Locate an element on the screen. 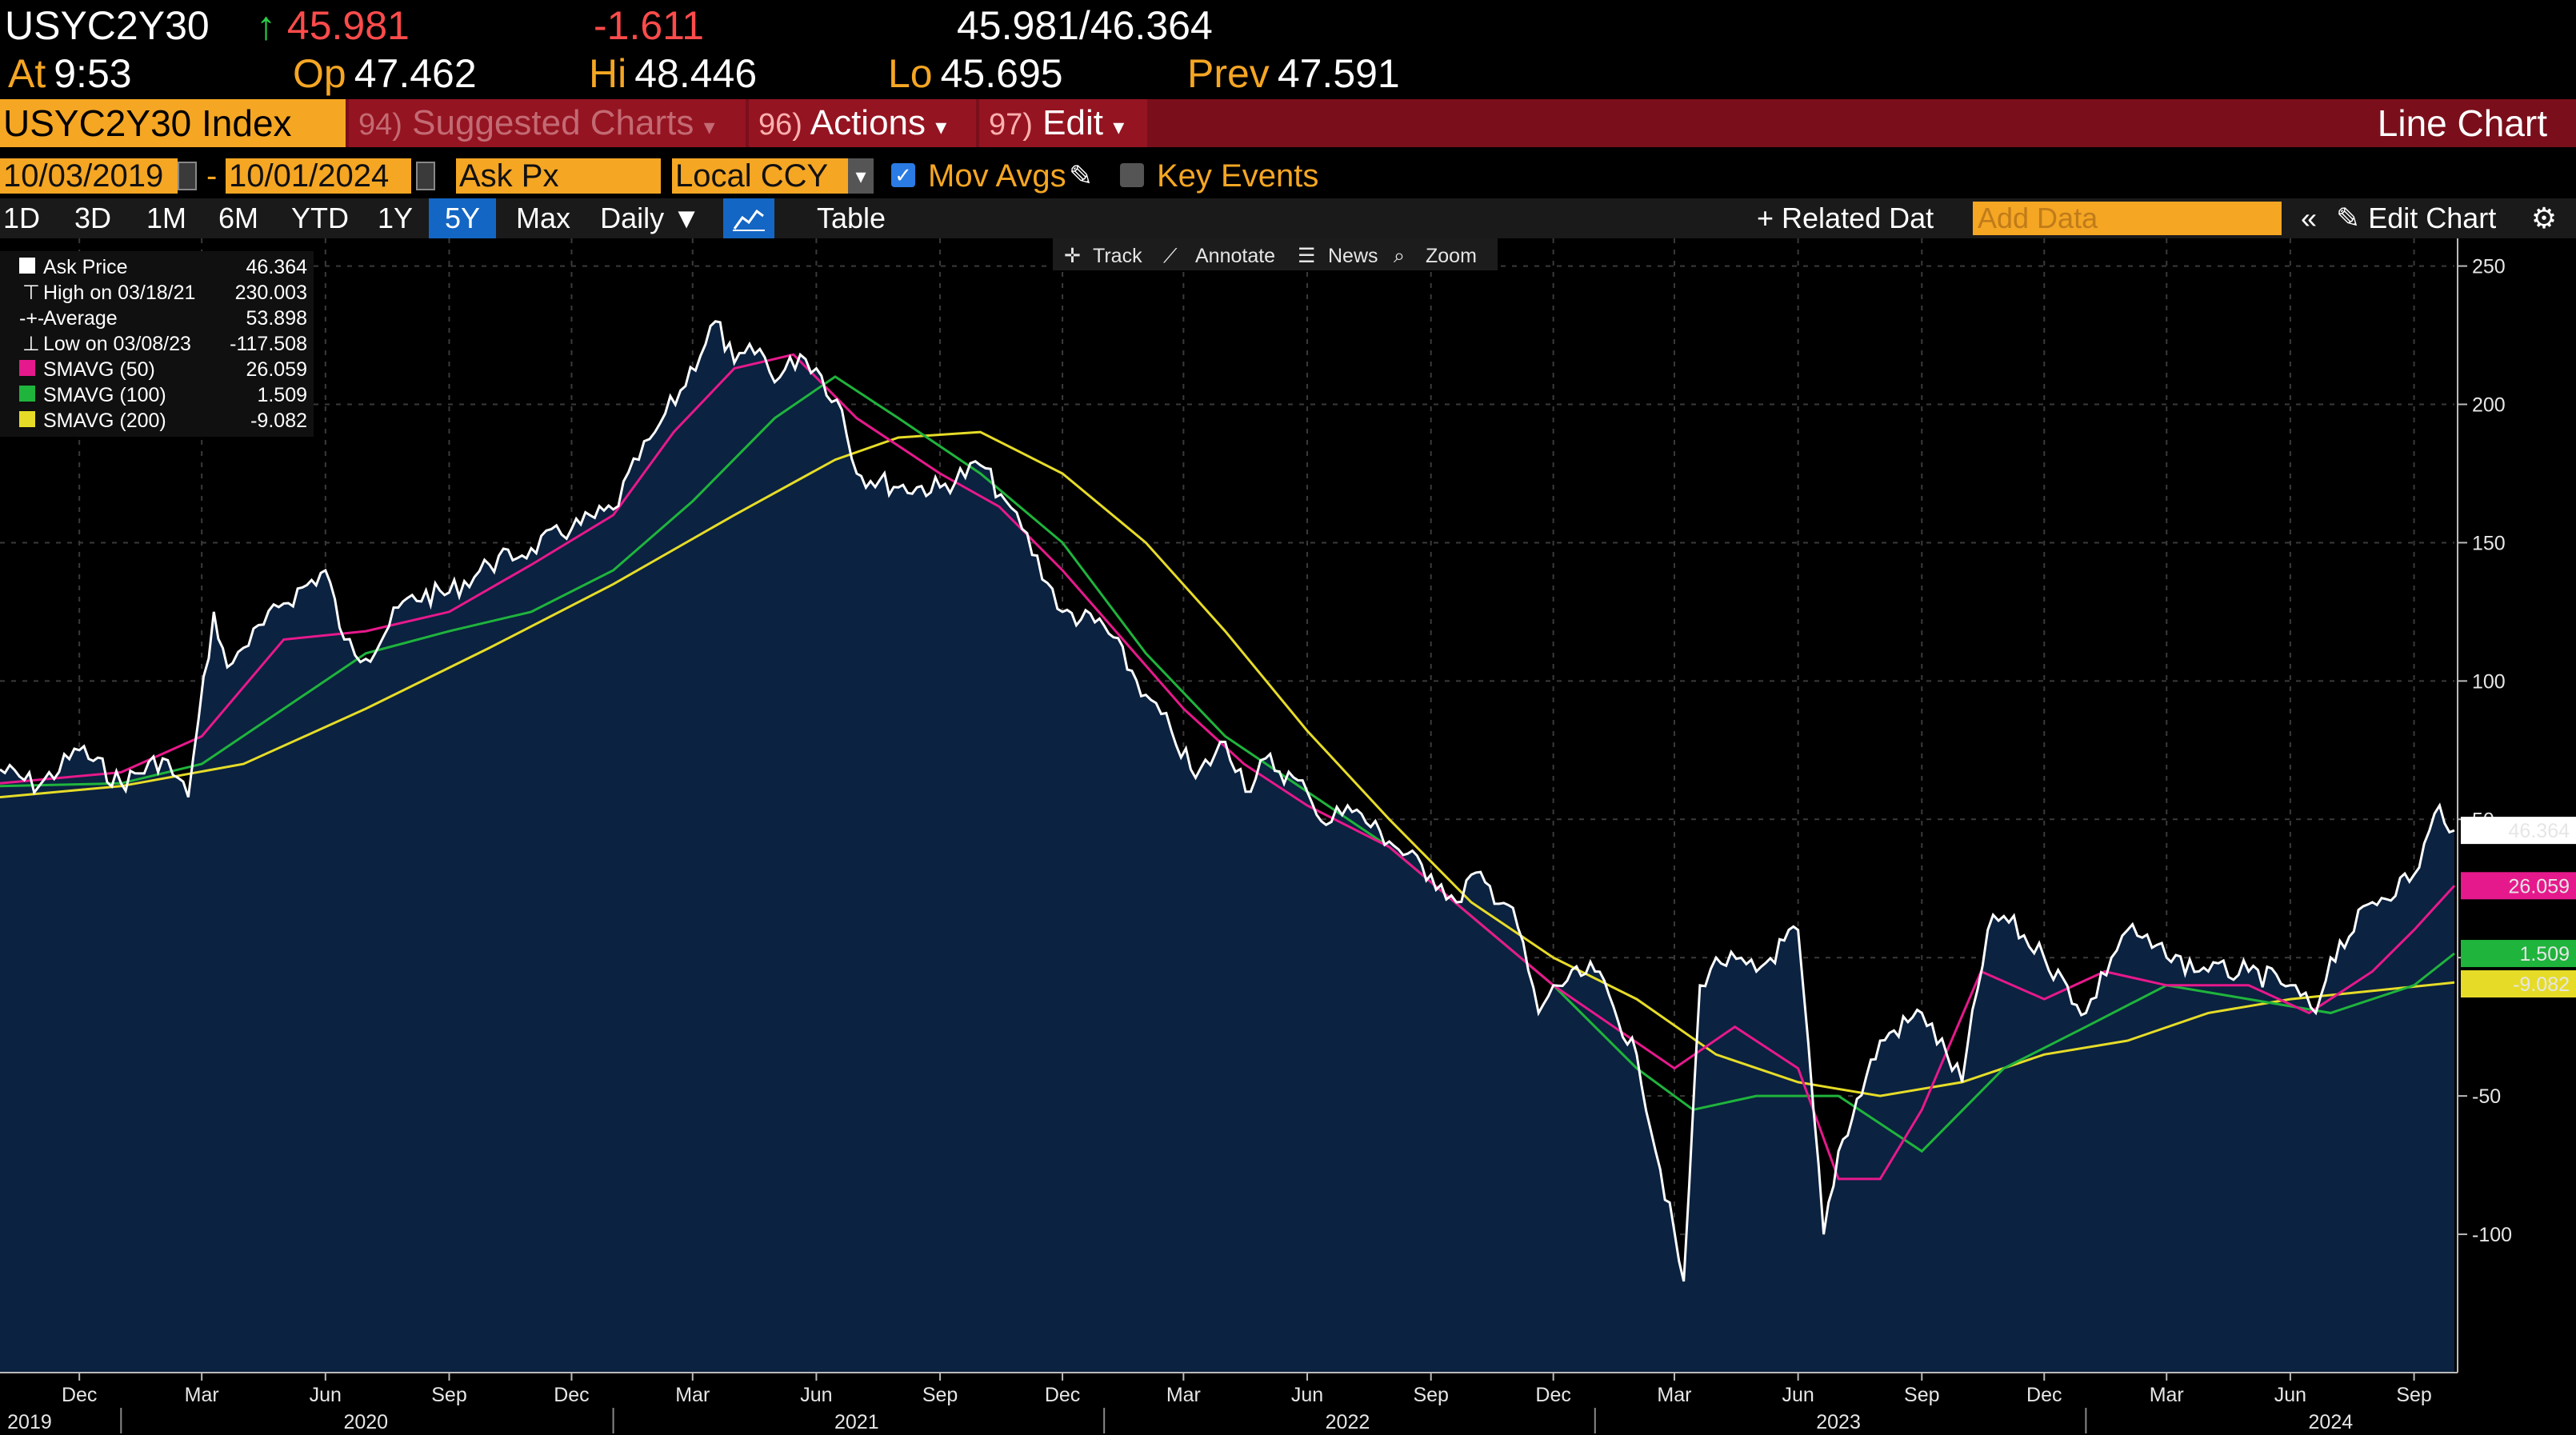 The image size is (2576, 1435). annotate-icon: ⟋ is located at coordinates (1170, 256).